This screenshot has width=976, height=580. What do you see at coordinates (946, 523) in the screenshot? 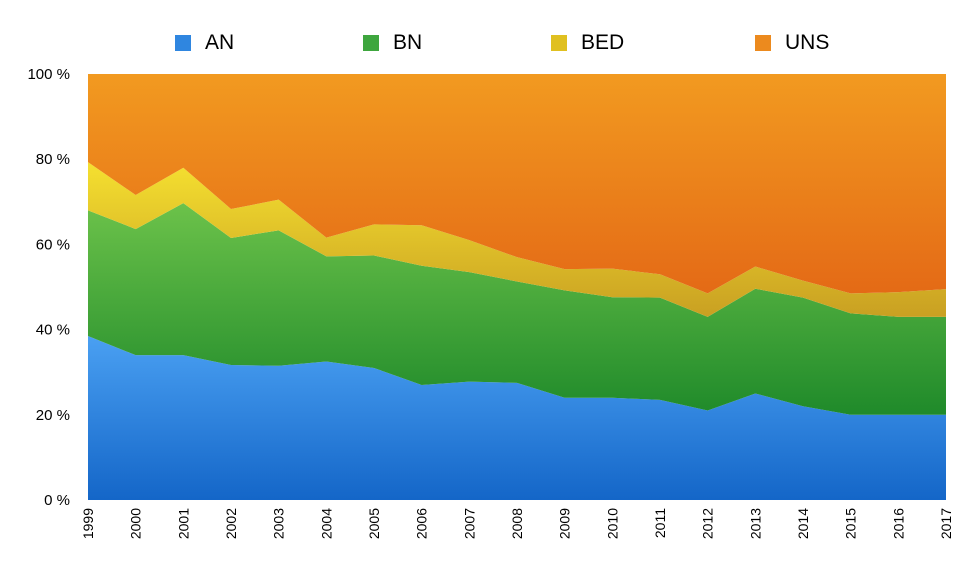
I see `x-tick-label: 2017` at bounding box center [946, 523].